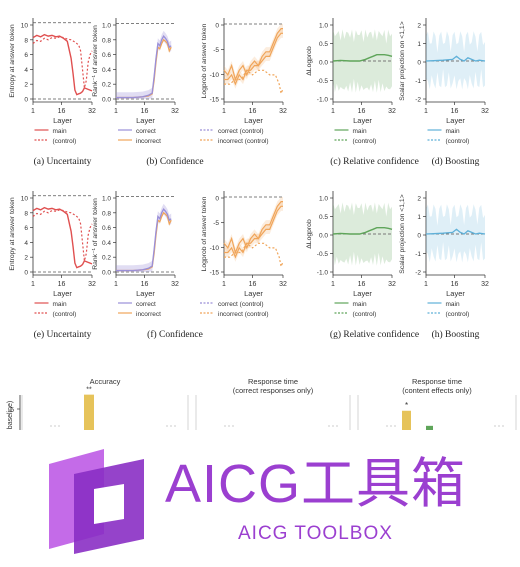 This screenshot has width=520, height=567. What do you see at coordinates (437, 390) in the screenshot?
I see `subplot-title: (content effects only)` at bounding box center [437, 390].